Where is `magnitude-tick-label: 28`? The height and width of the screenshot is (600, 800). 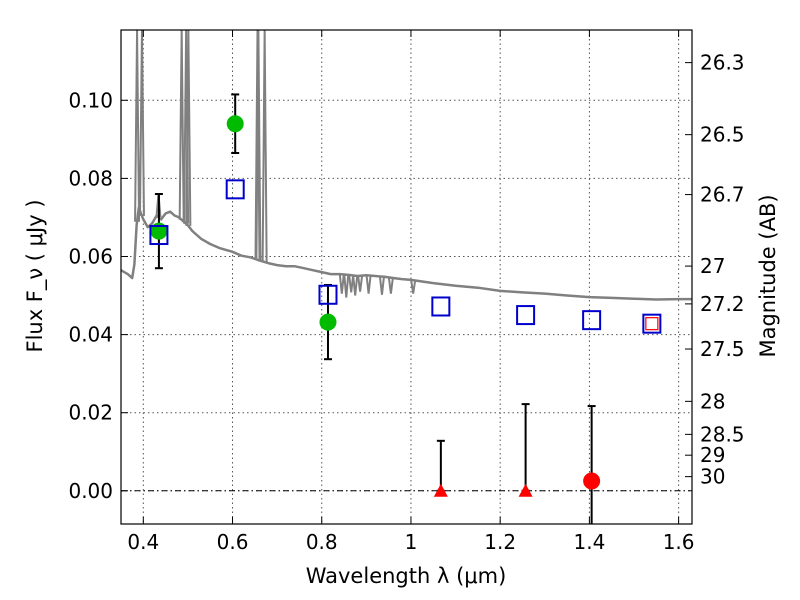 magnitude-tick-label: 28 is located at coordinates (712, 401).